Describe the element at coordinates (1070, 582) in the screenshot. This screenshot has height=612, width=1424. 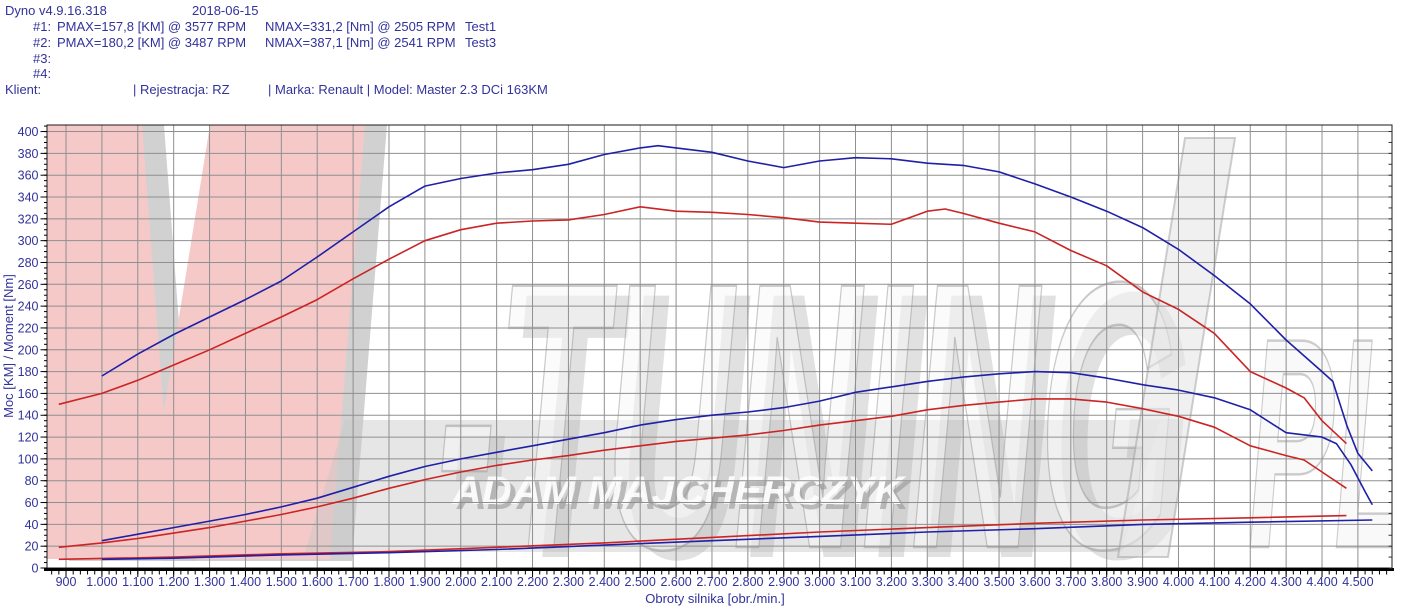
I see `svg-text: 3.700` at that location.